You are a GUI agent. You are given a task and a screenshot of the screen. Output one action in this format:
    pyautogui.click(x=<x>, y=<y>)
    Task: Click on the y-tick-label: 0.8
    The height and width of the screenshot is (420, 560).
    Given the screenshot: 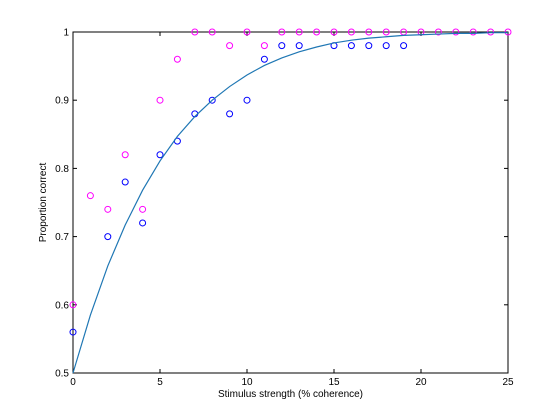 What is the action you would take?
    pyautogui.click(x=62, y=169)
    